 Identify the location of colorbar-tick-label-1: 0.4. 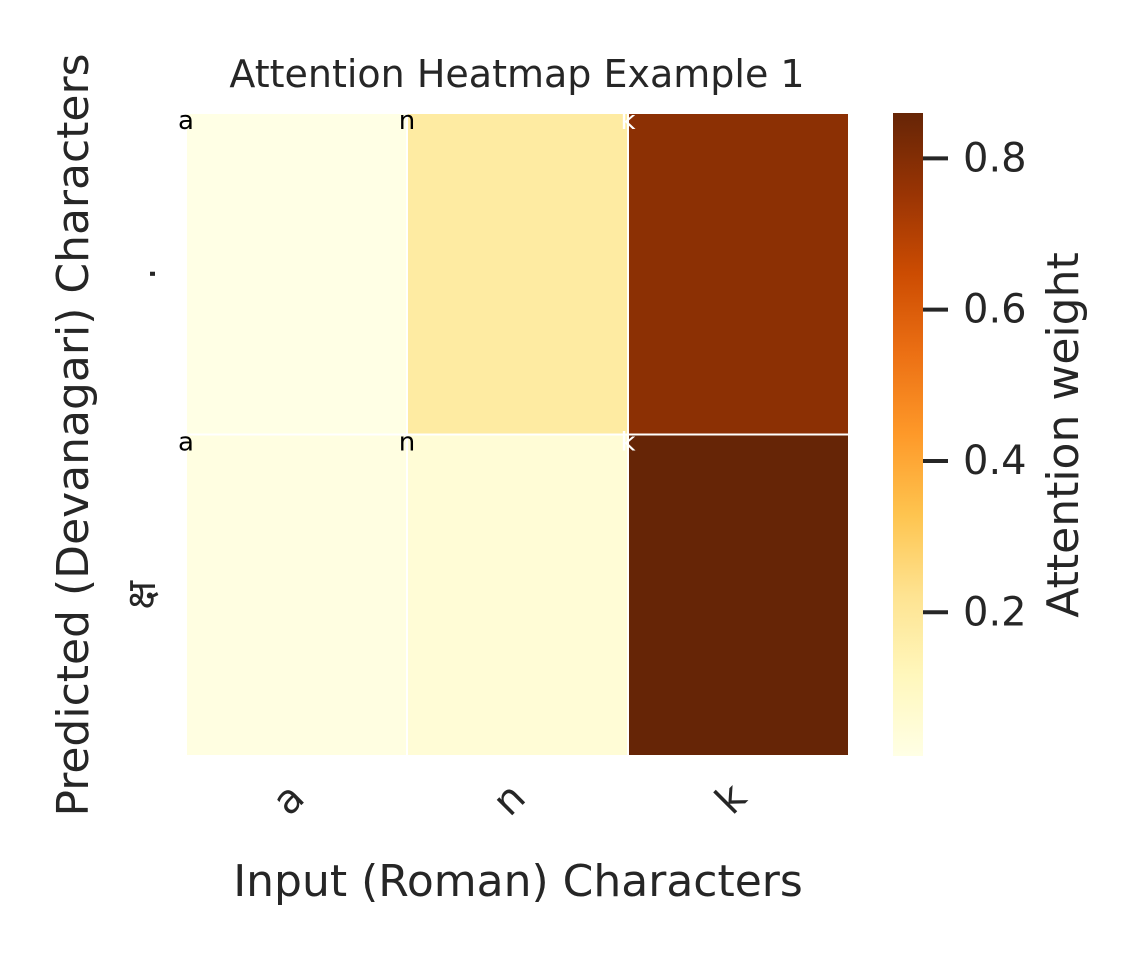
(995, 461).